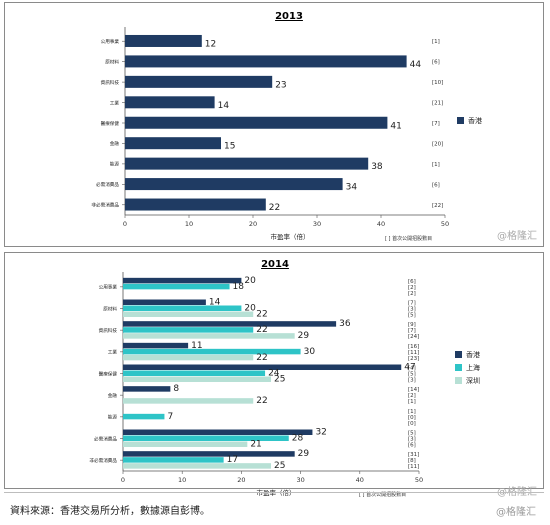  I want to click on x-tick-label: 30, so click(317, 224).